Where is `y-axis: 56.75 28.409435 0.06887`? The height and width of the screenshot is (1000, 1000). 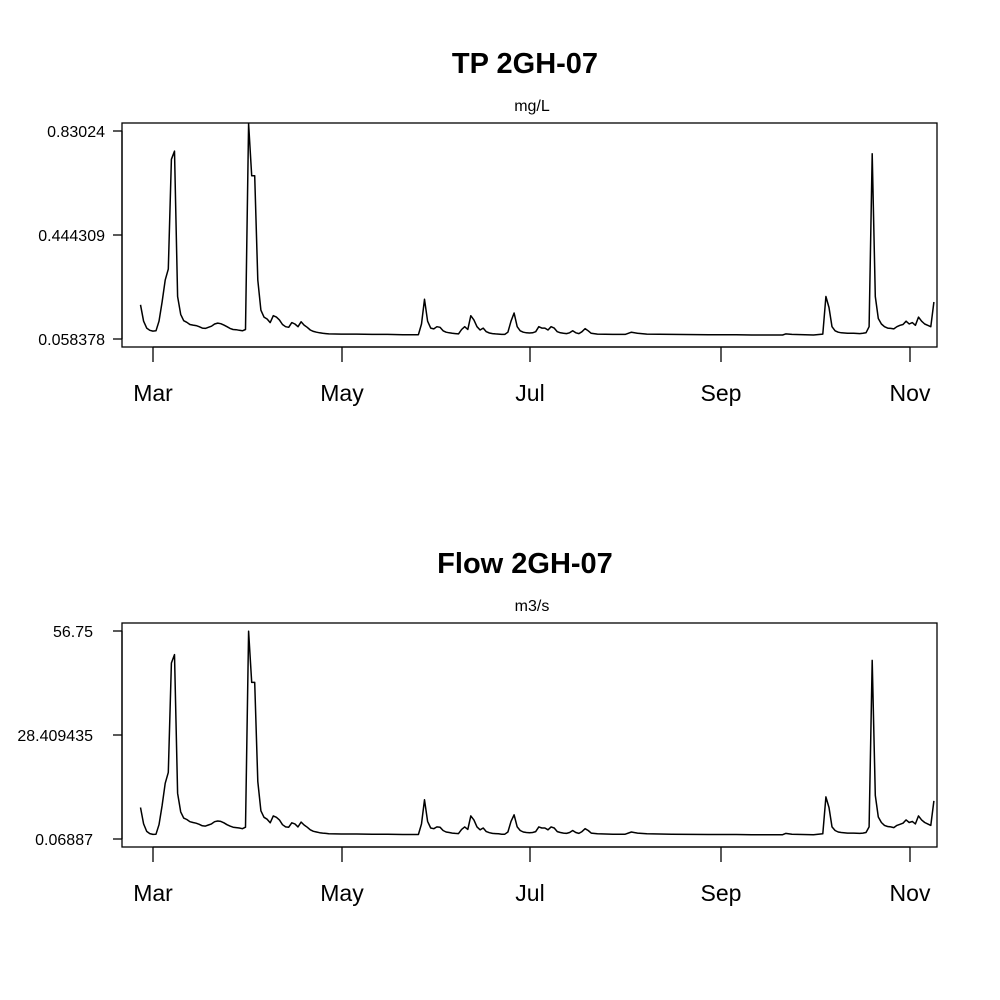
y-axis: 56.75 28.409435 0.06887 is located at coordinates (70, 736).